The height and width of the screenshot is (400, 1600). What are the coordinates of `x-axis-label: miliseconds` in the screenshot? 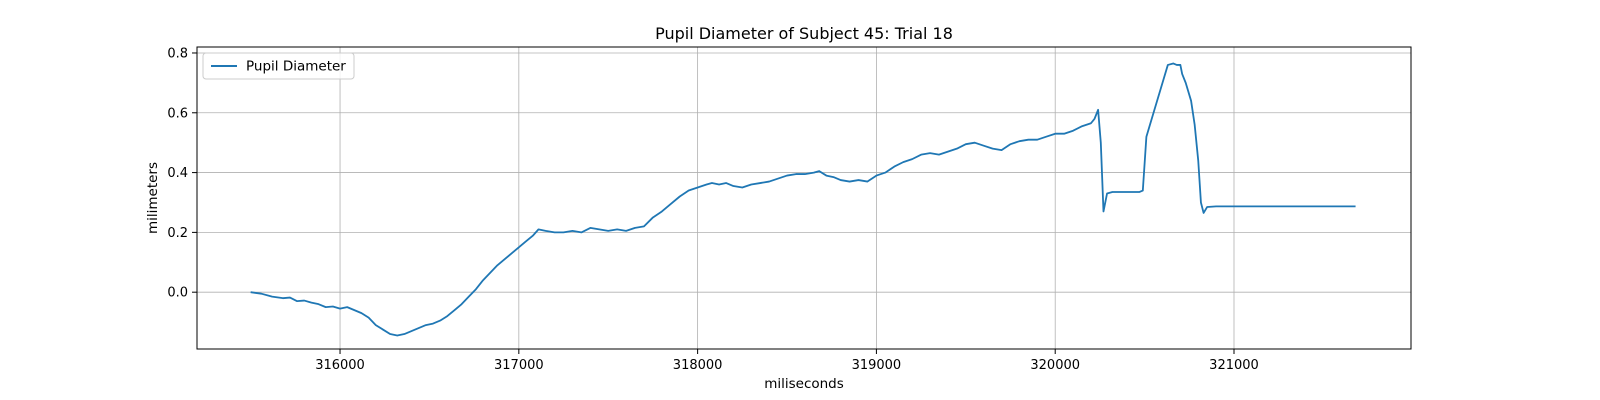 It's located at (804, 384).